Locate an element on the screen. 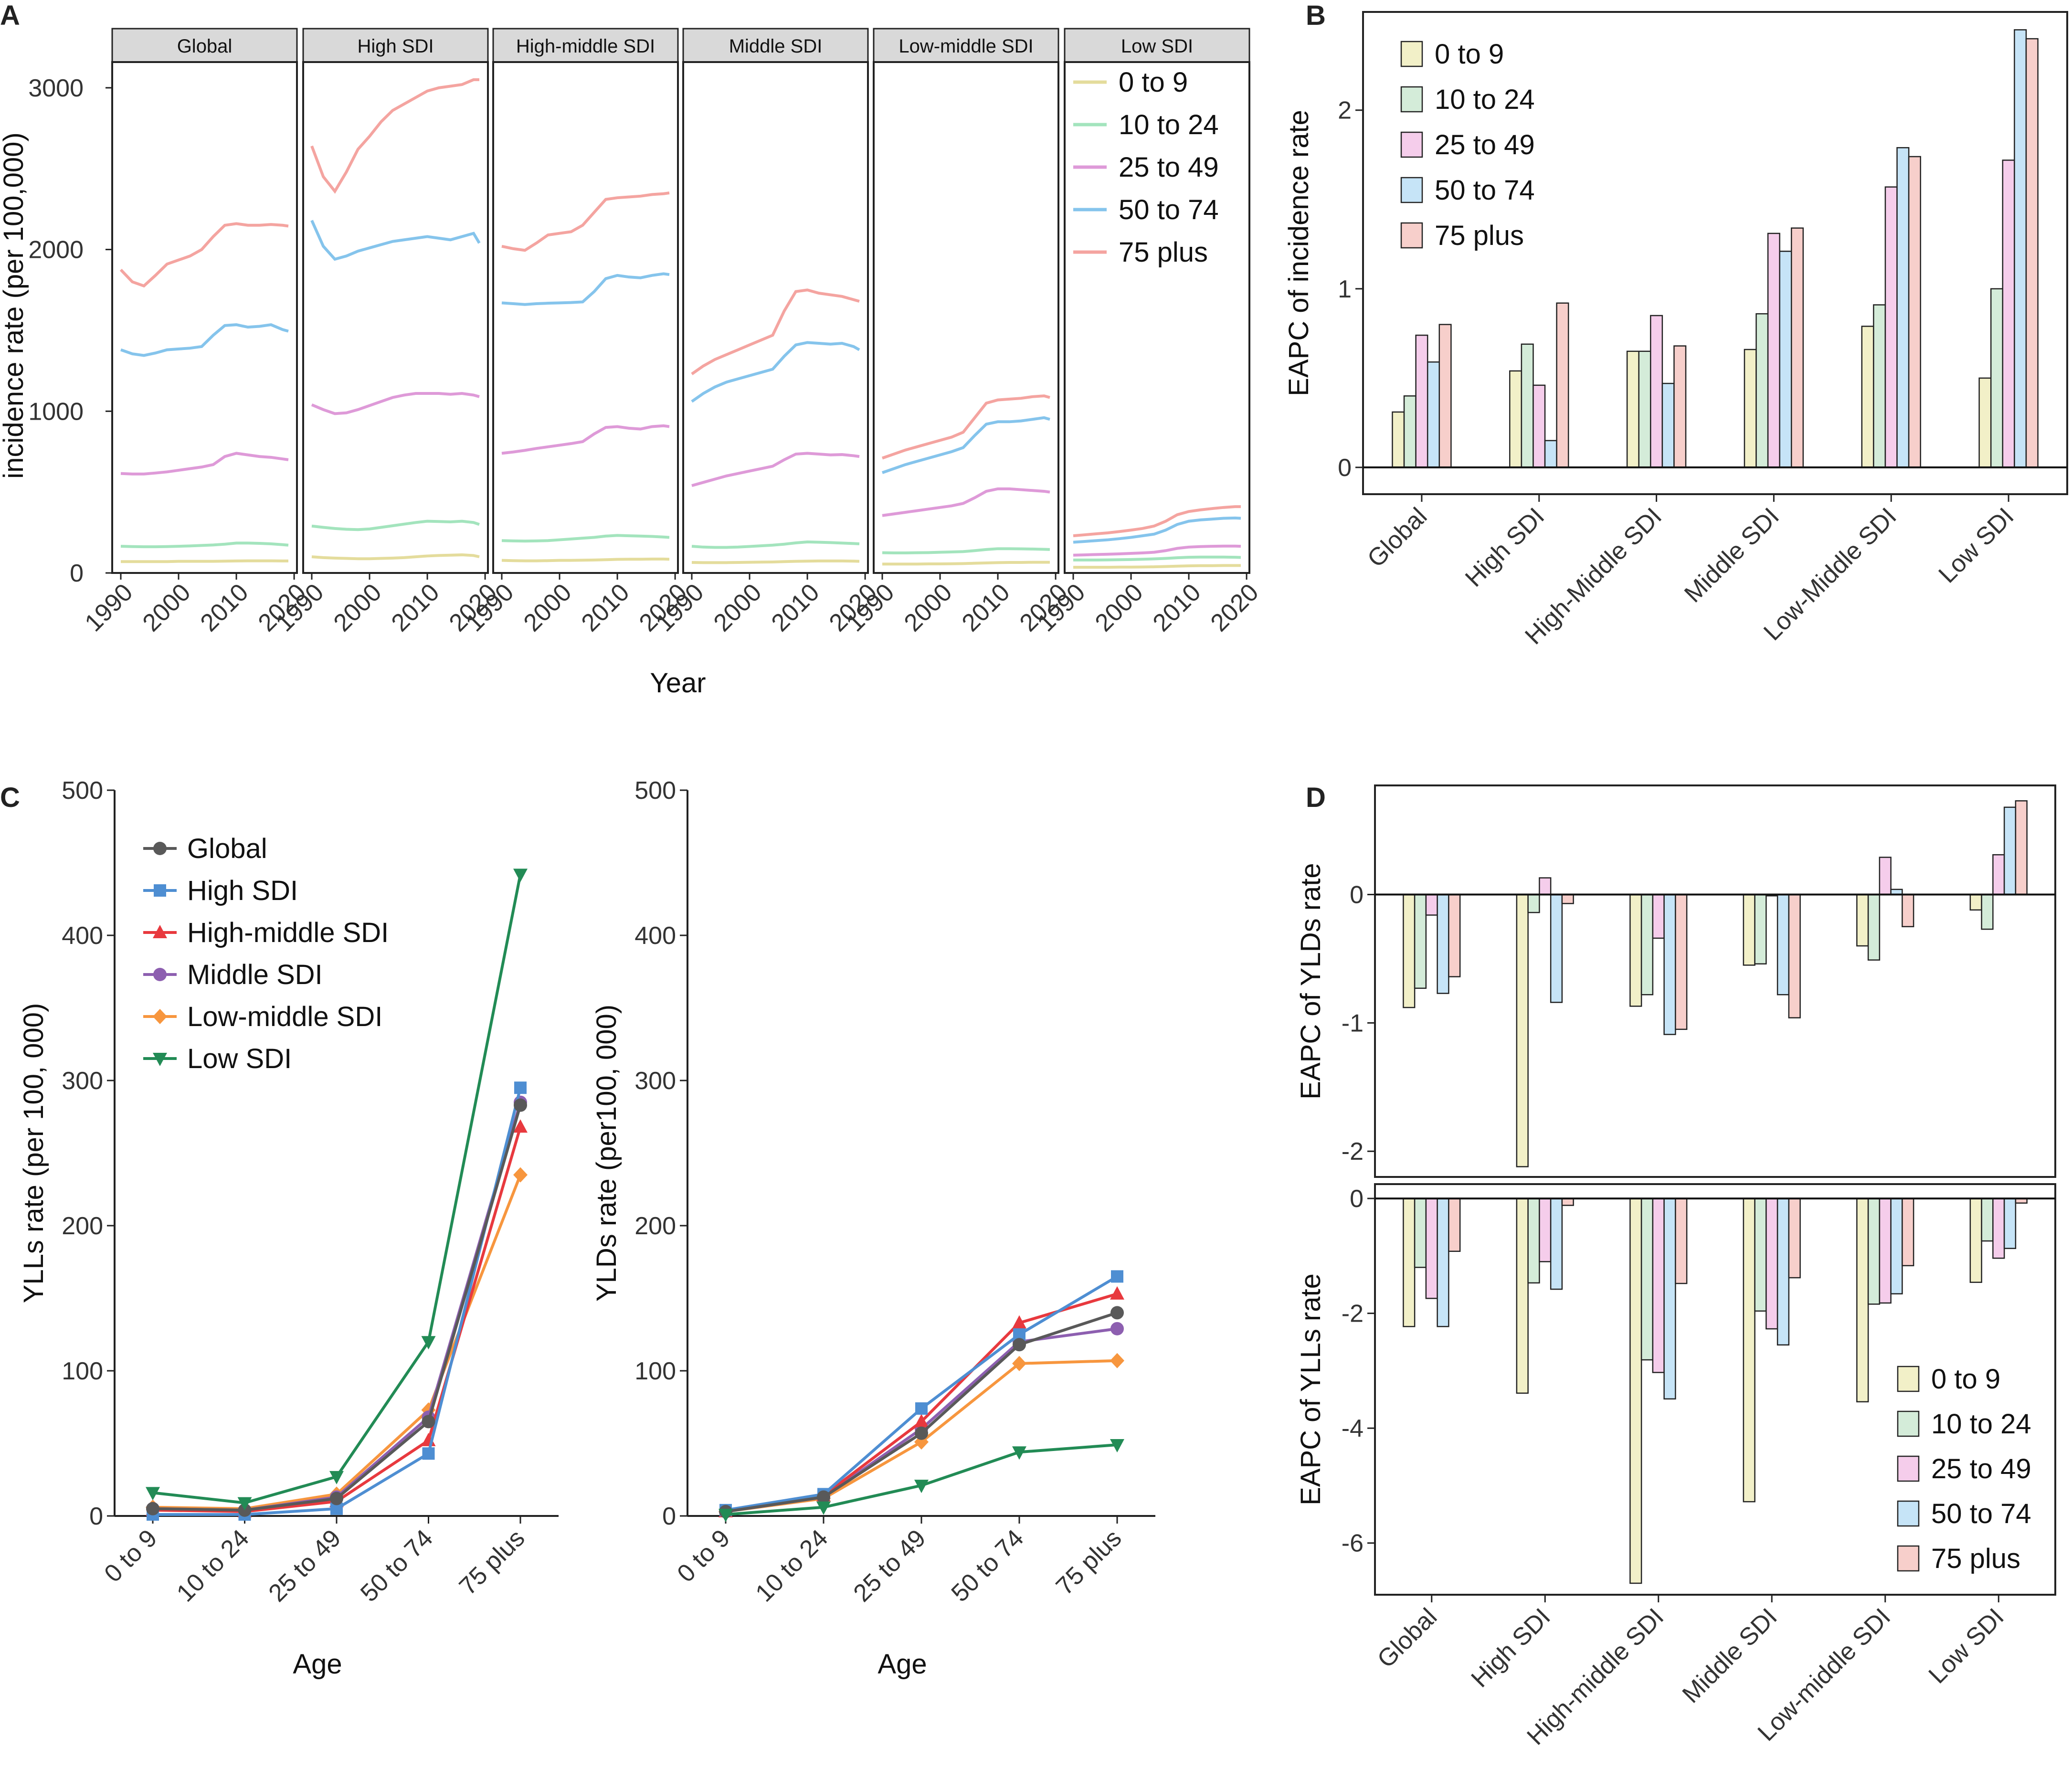 The height and width of the screenshot is (1769, 2072). bar-10-to-24-low-middle-sdi is located at coordinates (1880, 386).